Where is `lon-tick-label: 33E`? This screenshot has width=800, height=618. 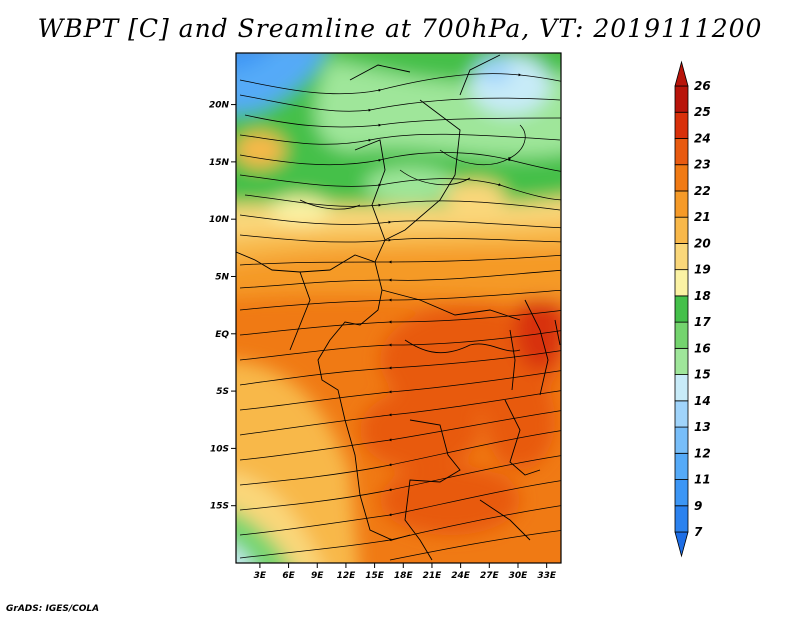 lon-tick-label: 33E is located at coordinates (547, 576).